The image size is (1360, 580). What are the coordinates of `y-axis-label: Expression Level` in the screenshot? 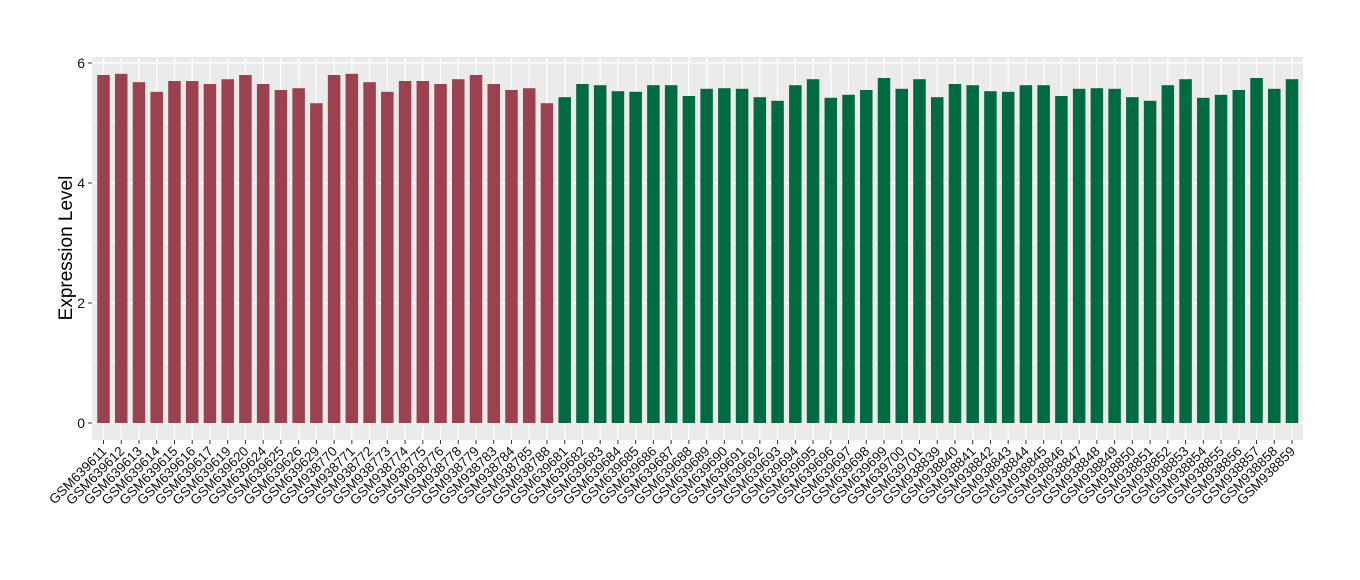 It's located at (66, 248).